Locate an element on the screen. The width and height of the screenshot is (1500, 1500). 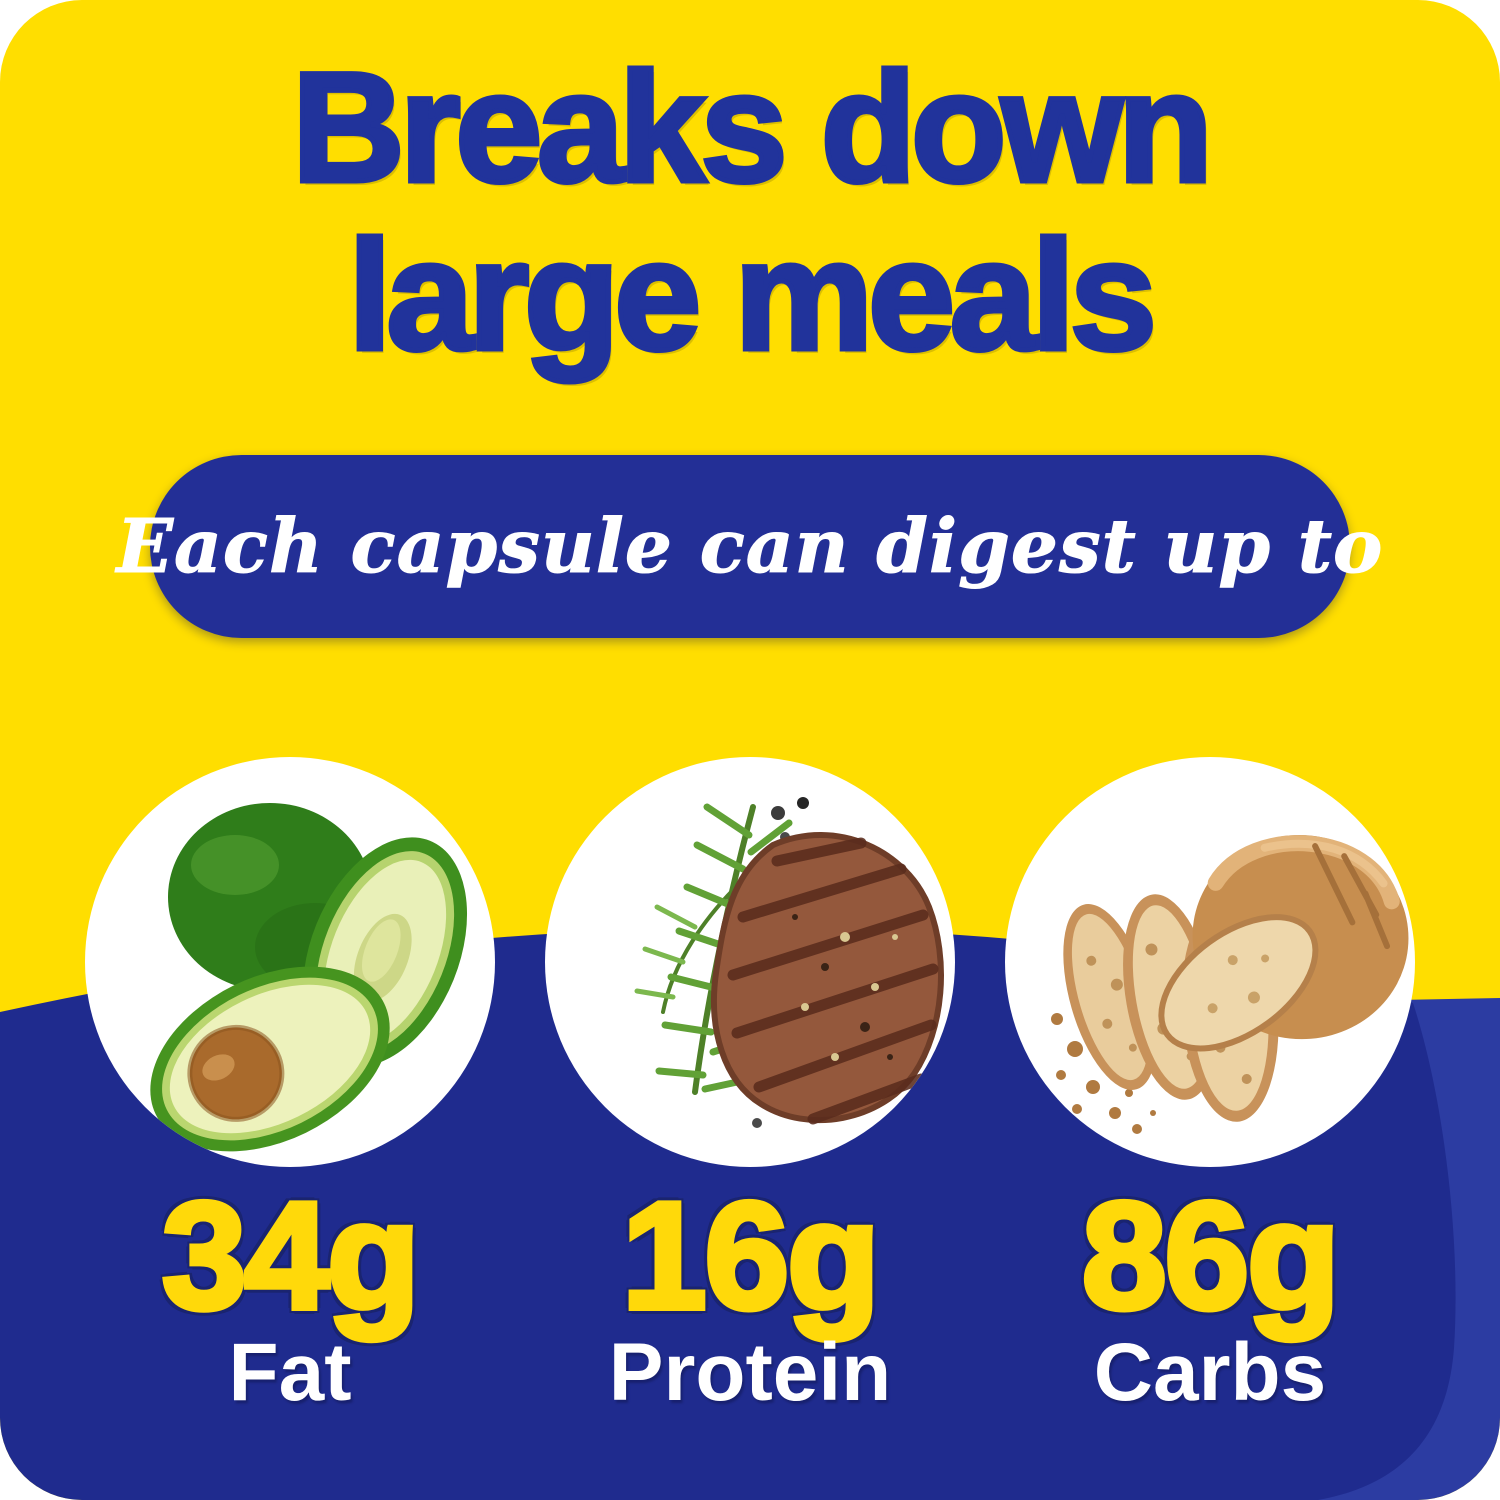
fat-label: Fat is located at coordinates (290, 1372).